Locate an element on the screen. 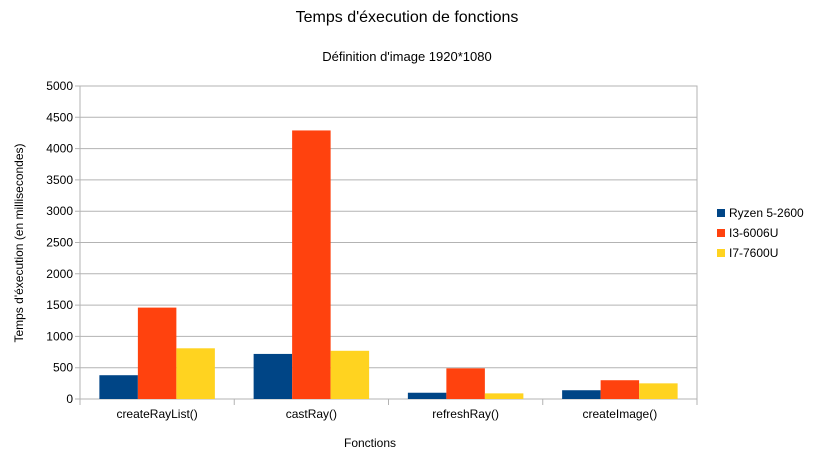 Image resolution: width=814 pixels, height=461 pixels. y-tick-label: 2500 is located at coordinates (59, 243).